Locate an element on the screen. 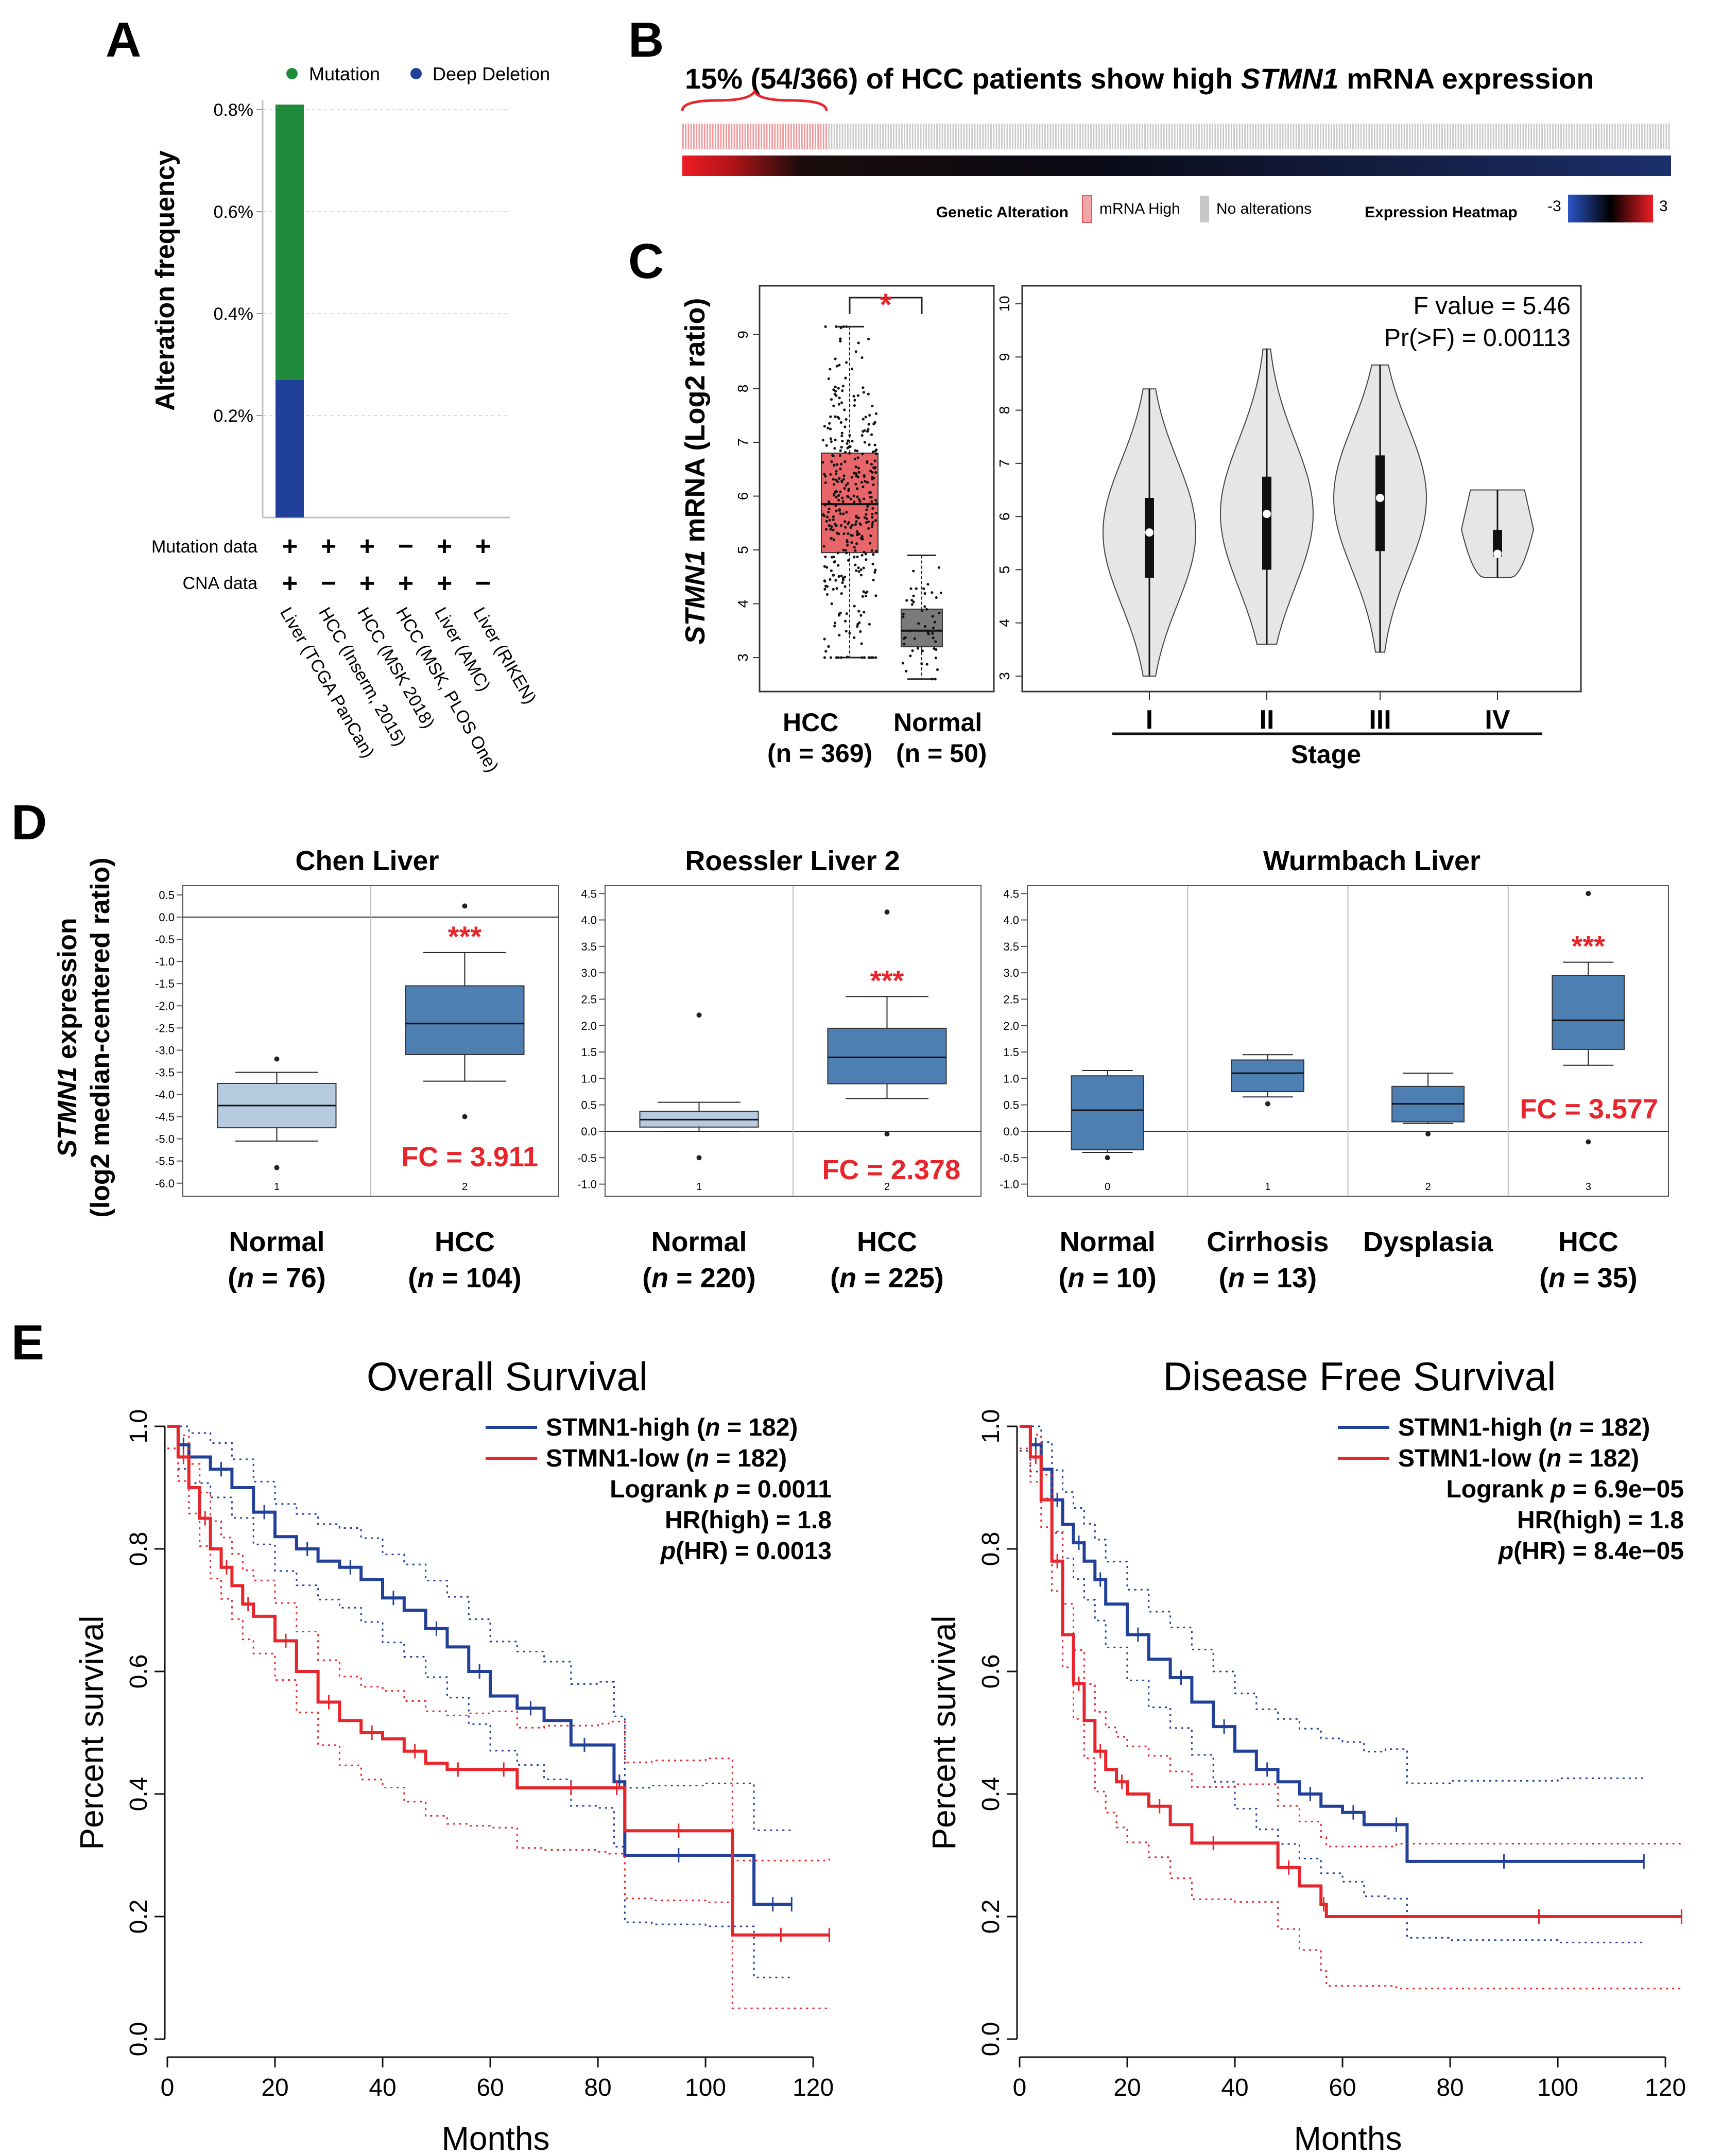 The height and width of the screenshot is (2156, 1722). panel-e-ytick-label: 0.4 is located at coordinates (991, 1794).